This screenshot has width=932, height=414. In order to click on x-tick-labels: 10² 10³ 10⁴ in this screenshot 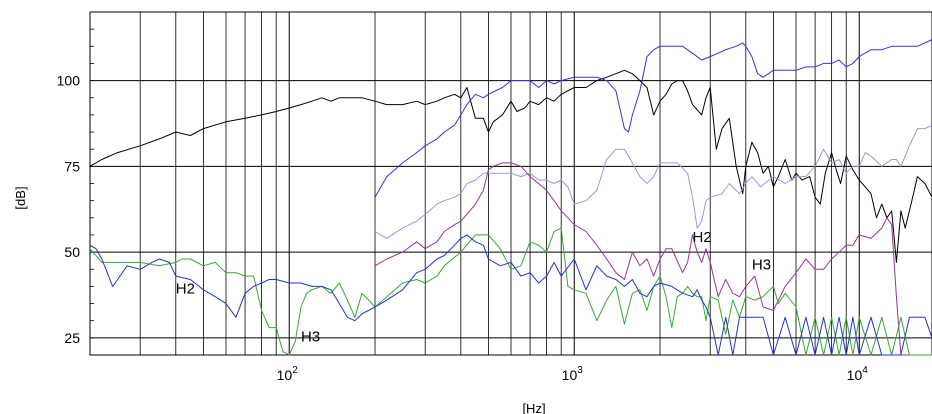, I will do `click(573, 374)`.